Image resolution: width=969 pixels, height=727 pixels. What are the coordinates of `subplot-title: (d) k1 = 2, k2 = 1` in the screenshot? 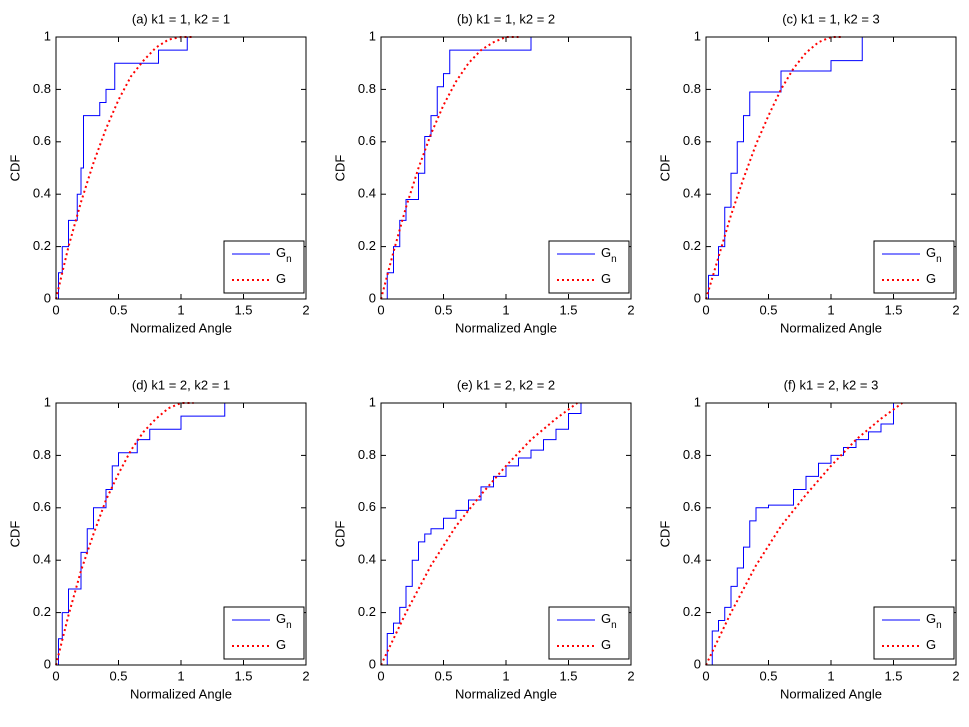 It's located at (181, 384).